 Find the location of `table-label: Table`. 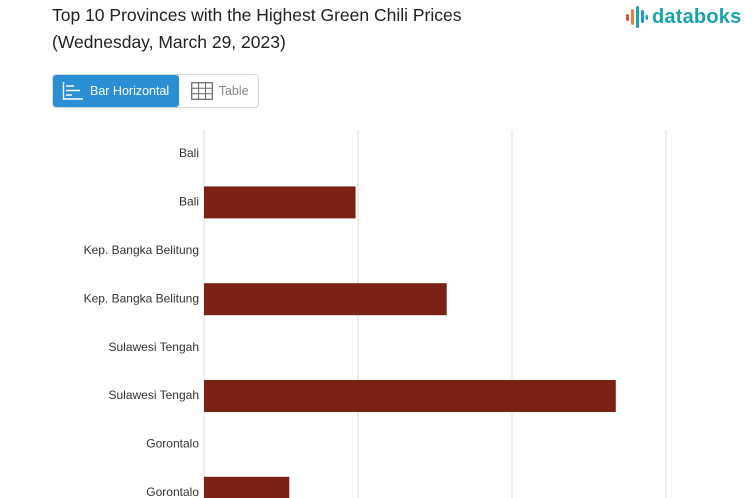

table-label: Table is located at coordinates (233, 91).